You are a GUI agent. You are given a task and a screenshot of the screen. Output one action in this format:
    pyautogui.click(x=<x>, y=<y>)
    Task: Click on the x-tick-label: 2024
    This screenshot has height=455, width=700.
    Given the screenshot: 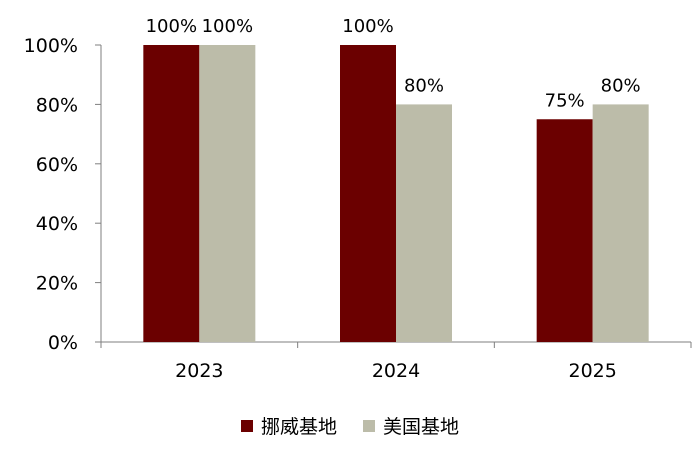 What is the action you would take?
    pyautogui.click(x=396, y=371)
    